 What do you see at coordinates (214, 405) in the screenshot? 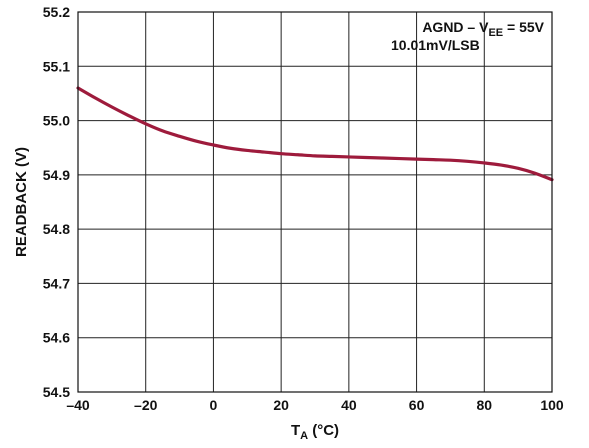
I see `x-tick-label: 0` at bounding box center [214, 405].